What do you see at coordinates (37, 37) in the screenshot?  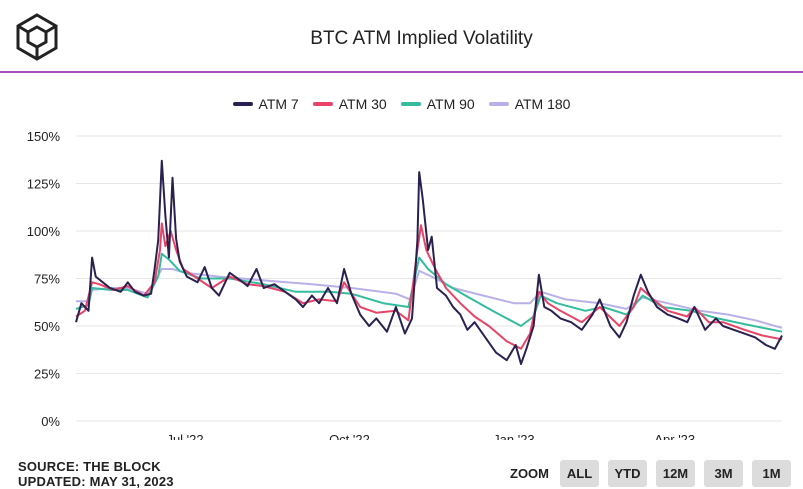 I see `the-block-logo` at bounding box center [37, 37].